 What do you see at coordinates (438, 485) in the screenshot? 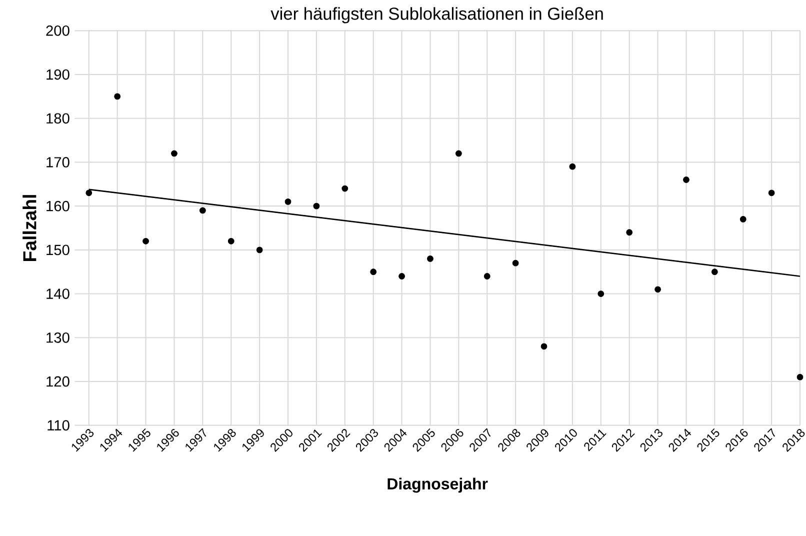
I see `x-axis-title: Diagnosejahr` at bounding box center [438, 485].